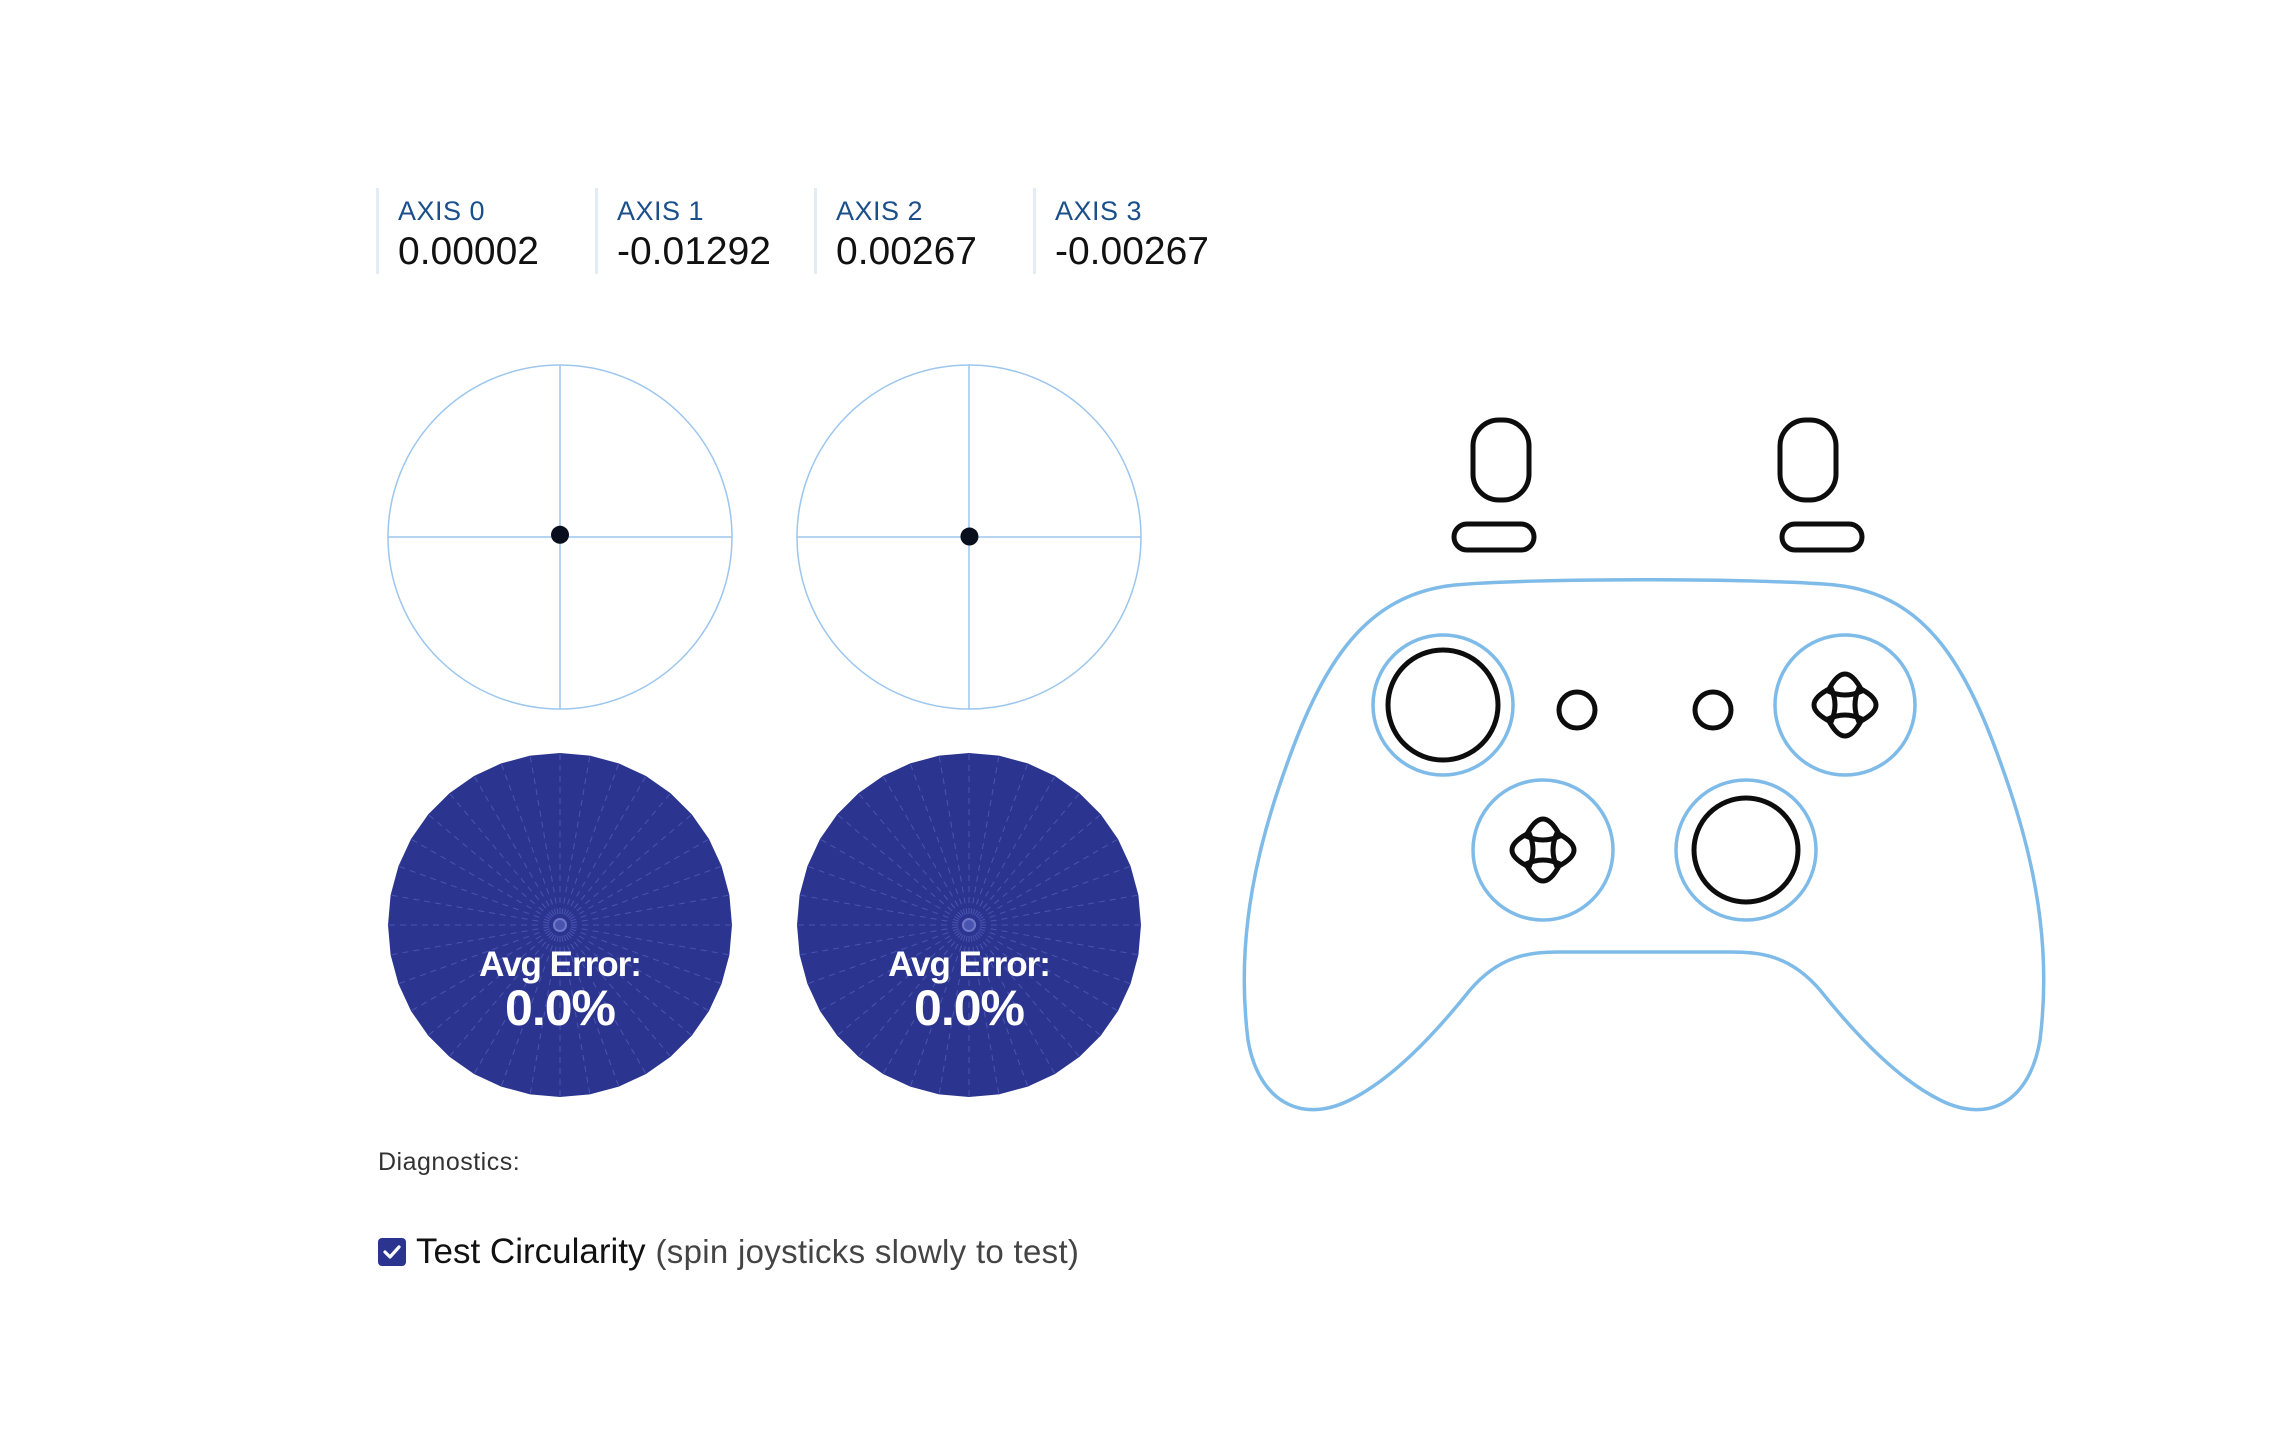 Image resolution: width=2283 pixels, height=1440 pixels. I want to click on left-circularity-disc: Avg Error: 0.0%, so click(560, 925).